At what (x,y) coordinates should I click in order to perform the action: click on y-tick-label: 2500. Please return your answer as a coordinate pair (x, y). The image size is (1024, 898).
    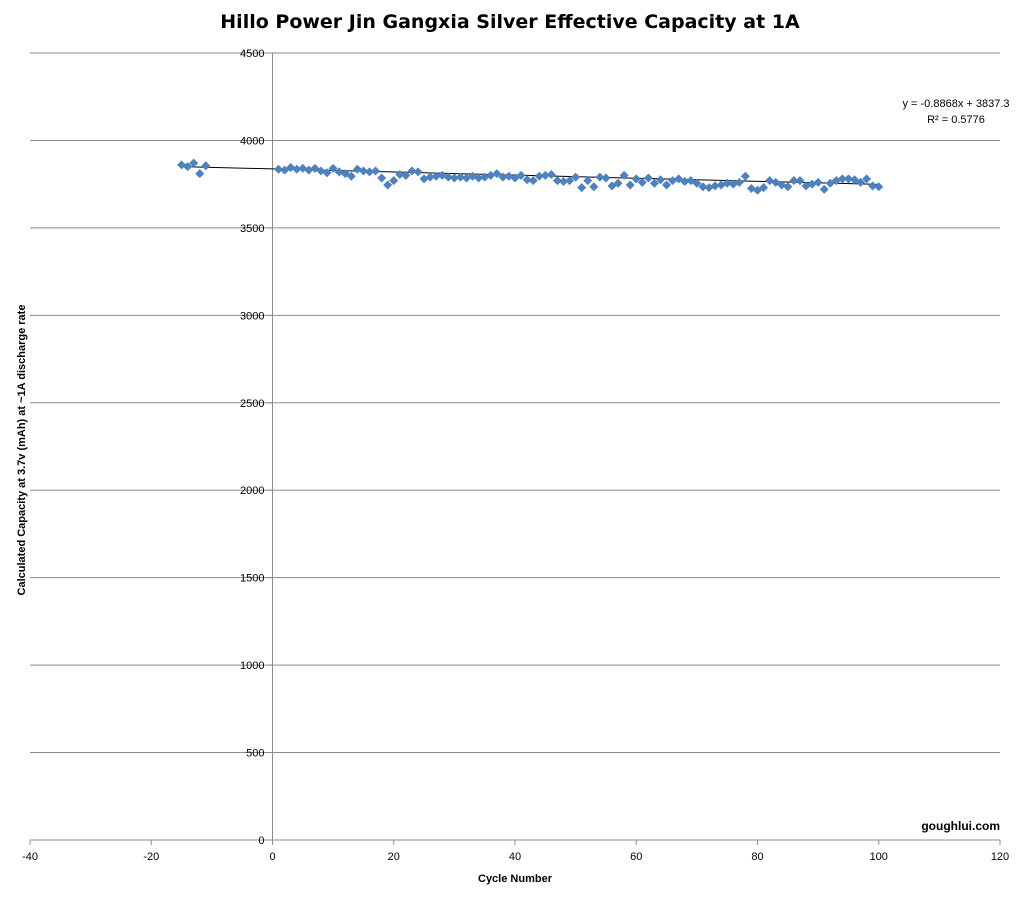
    Looking at the image, I should click on (252, 404).